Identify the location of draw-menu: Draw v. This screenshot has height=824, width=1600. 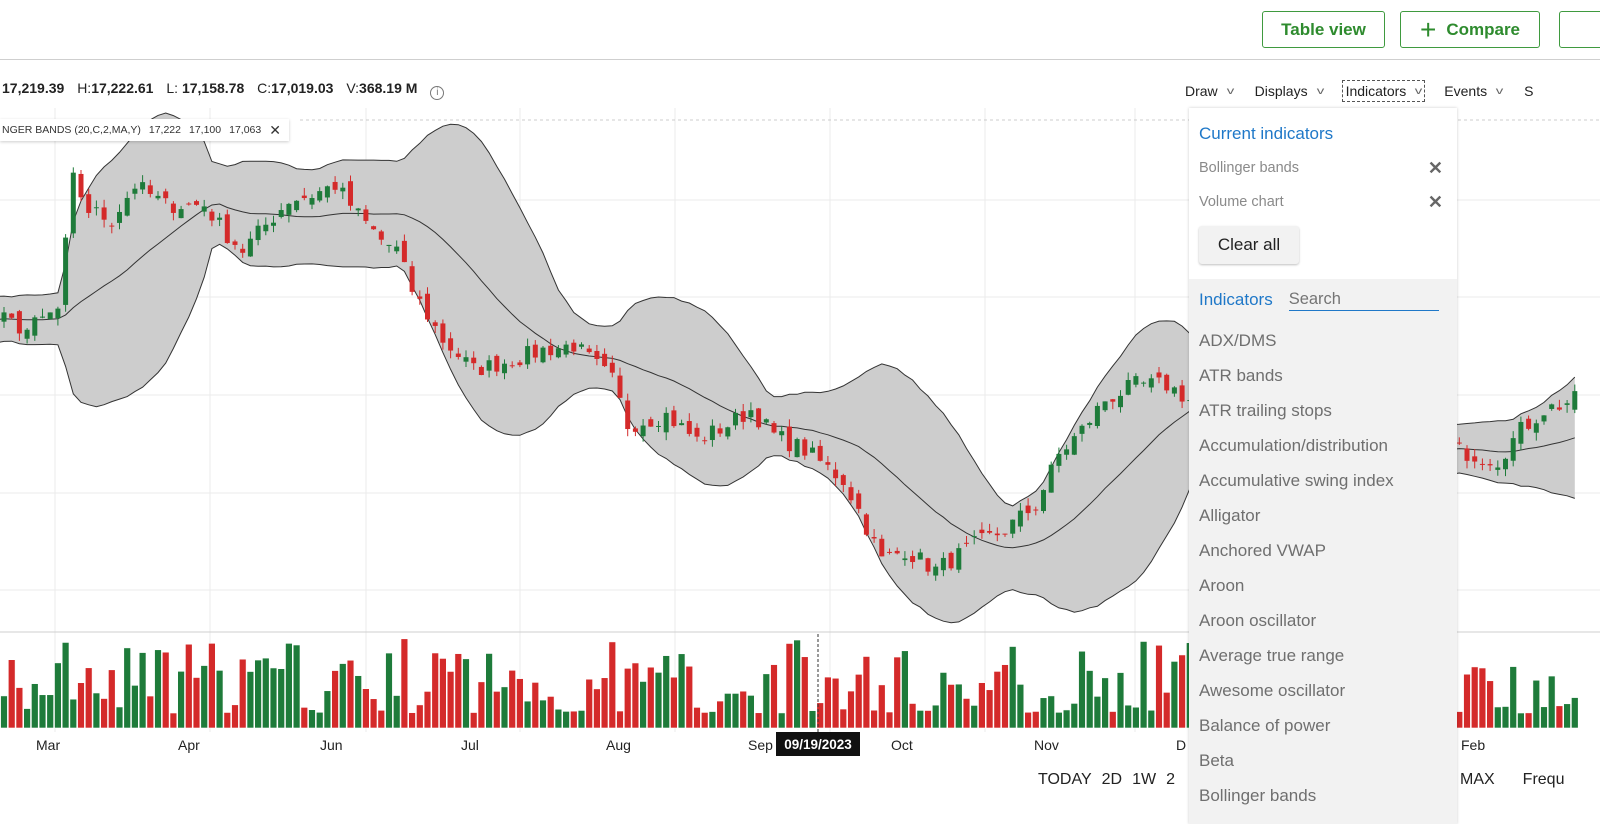
(1209, 91).